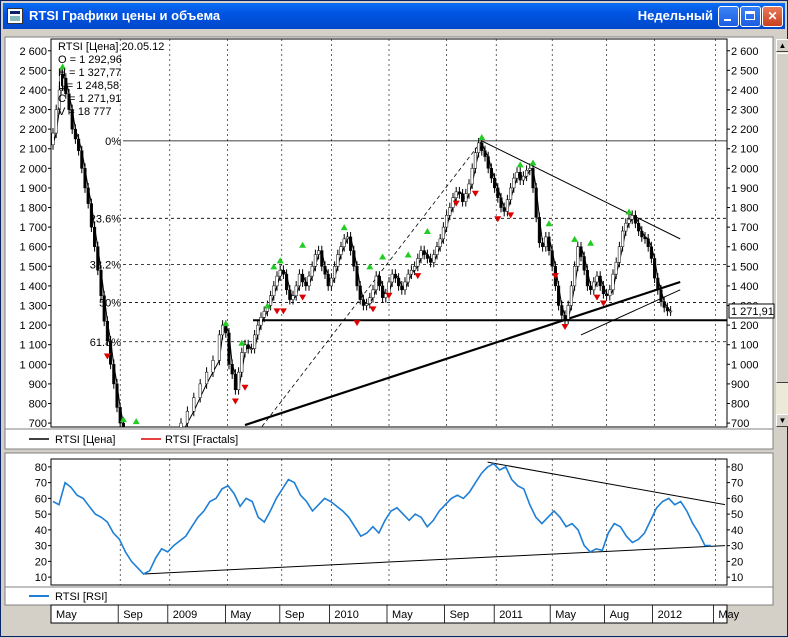 This screenshot has height=638, width=788. Describe the element at coordinates (33, 91) in the screenshot. I see `price-y-tick-label: 2 400` at that location.